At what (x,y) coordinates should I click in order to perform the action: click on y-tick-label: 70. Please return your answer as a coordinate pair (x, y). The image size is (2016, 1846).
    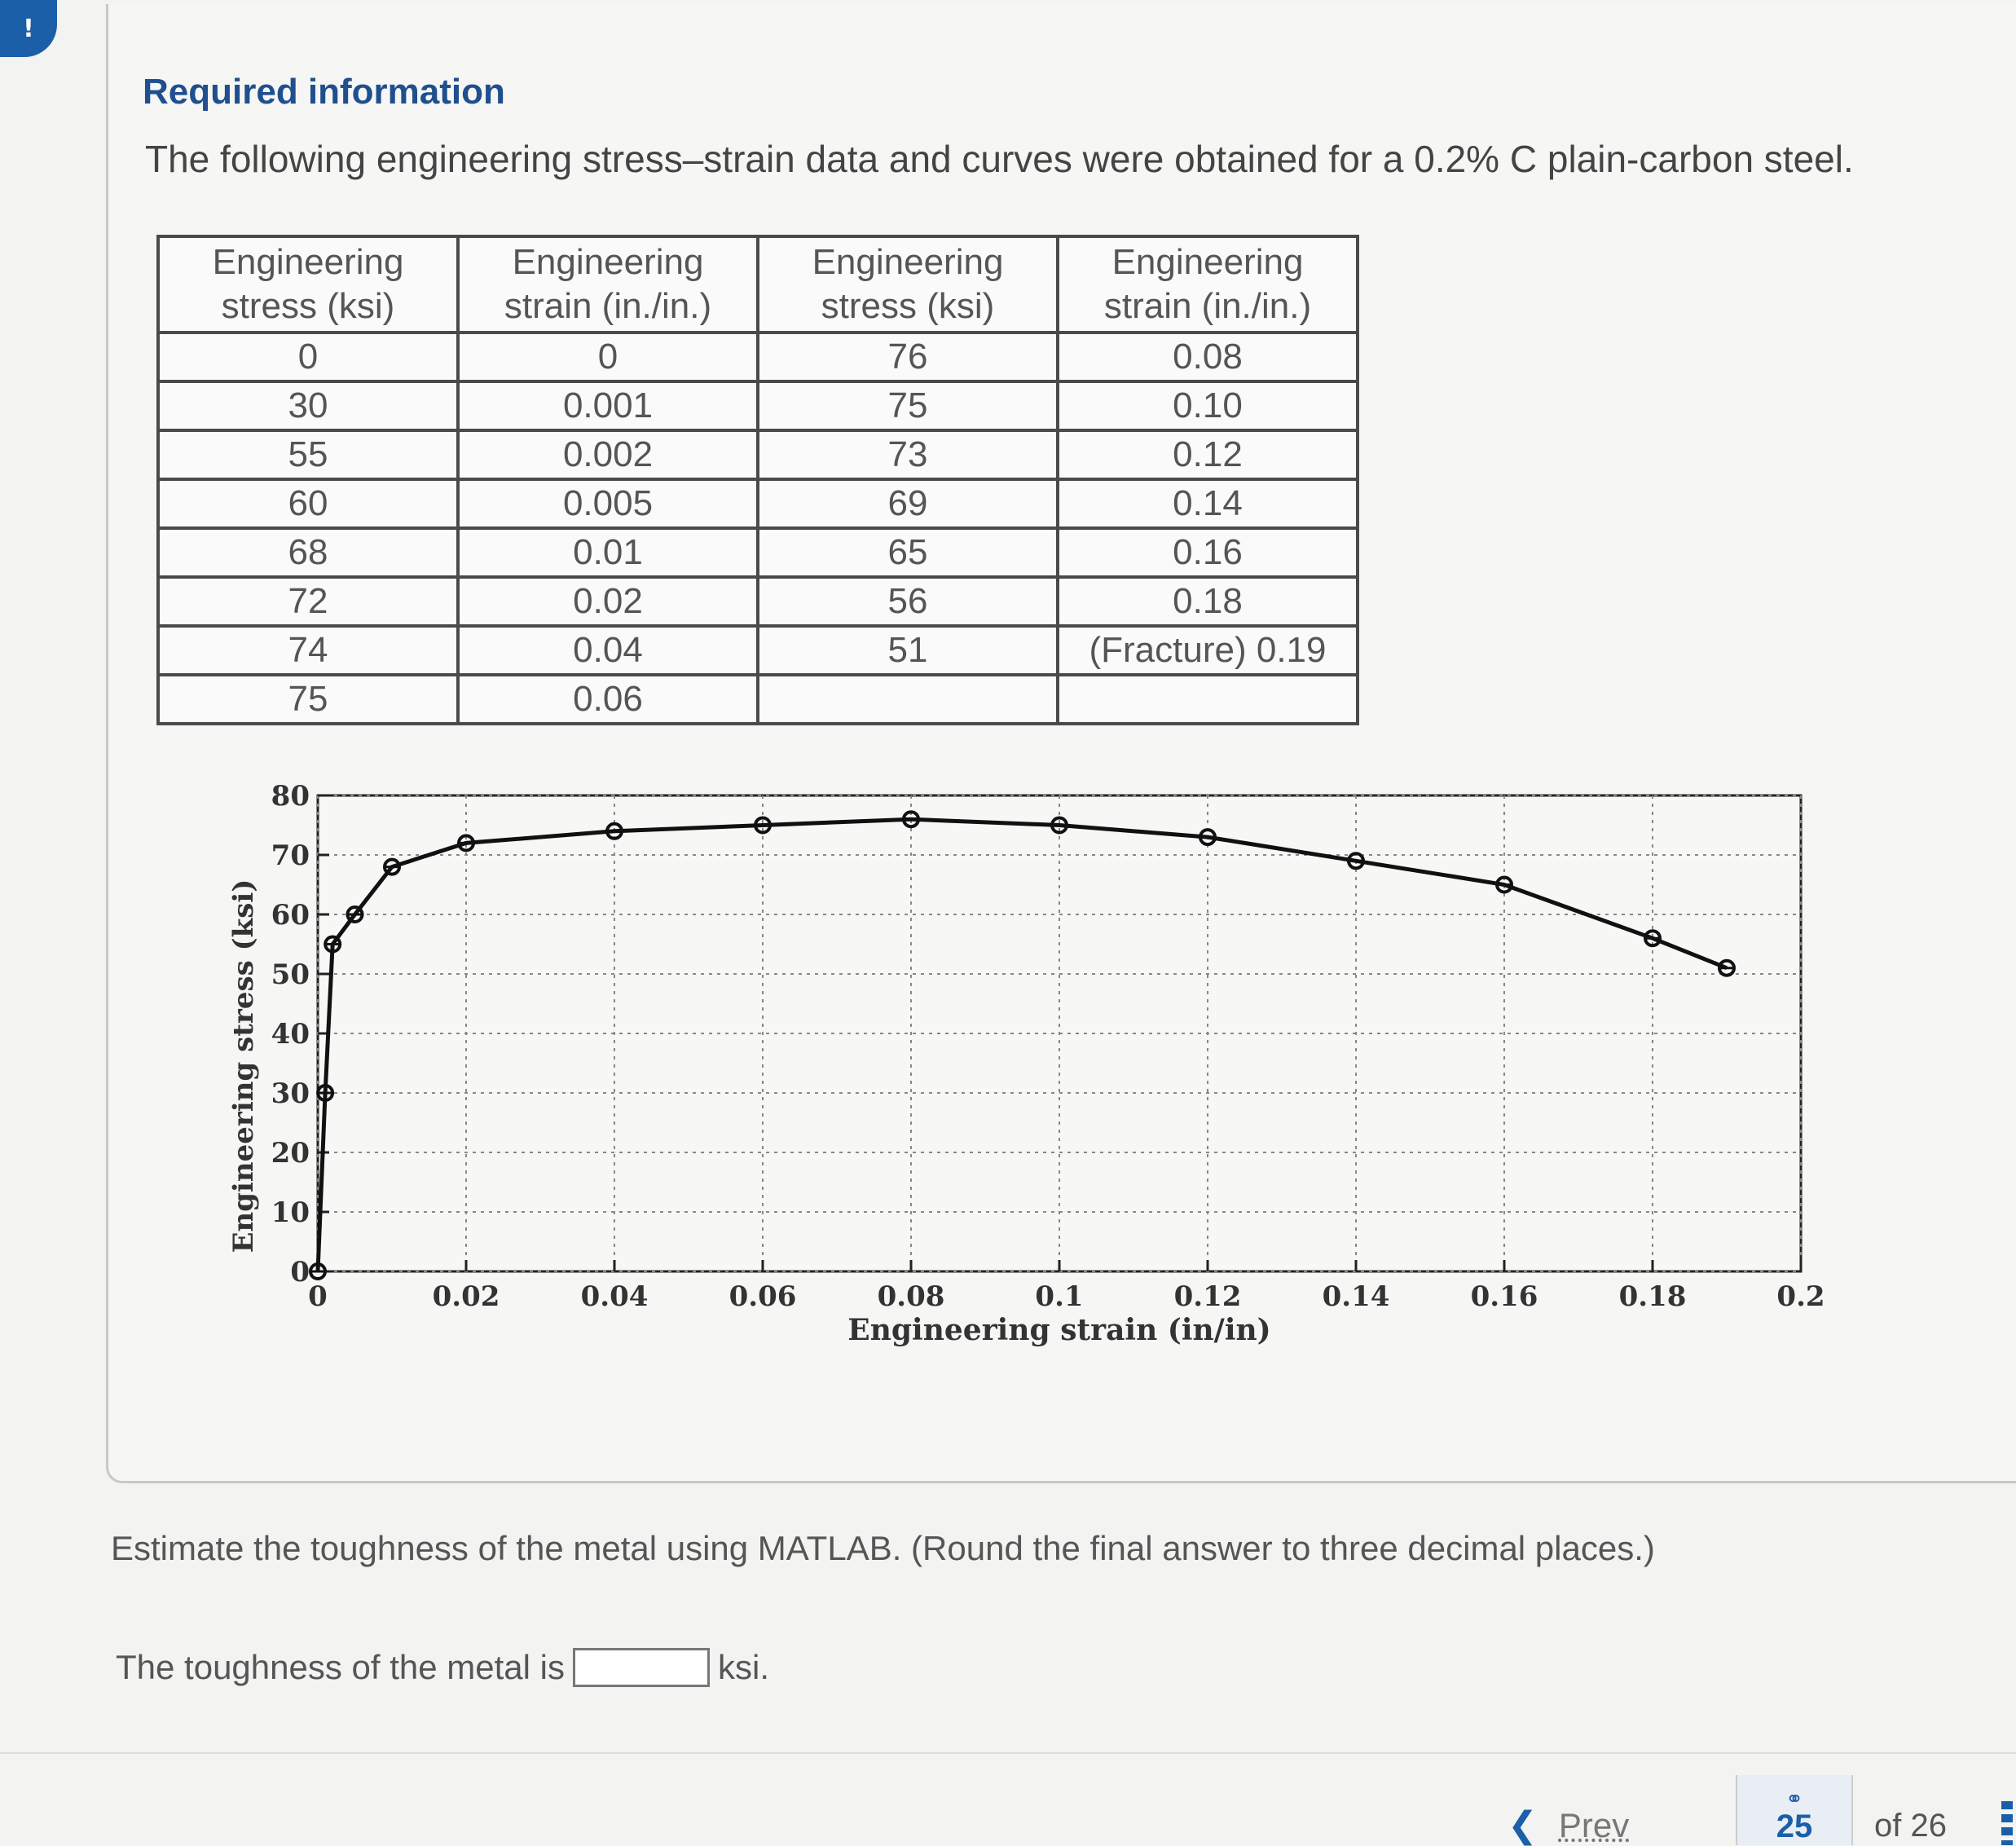
    Looking at the image, I should click on (291, 855).